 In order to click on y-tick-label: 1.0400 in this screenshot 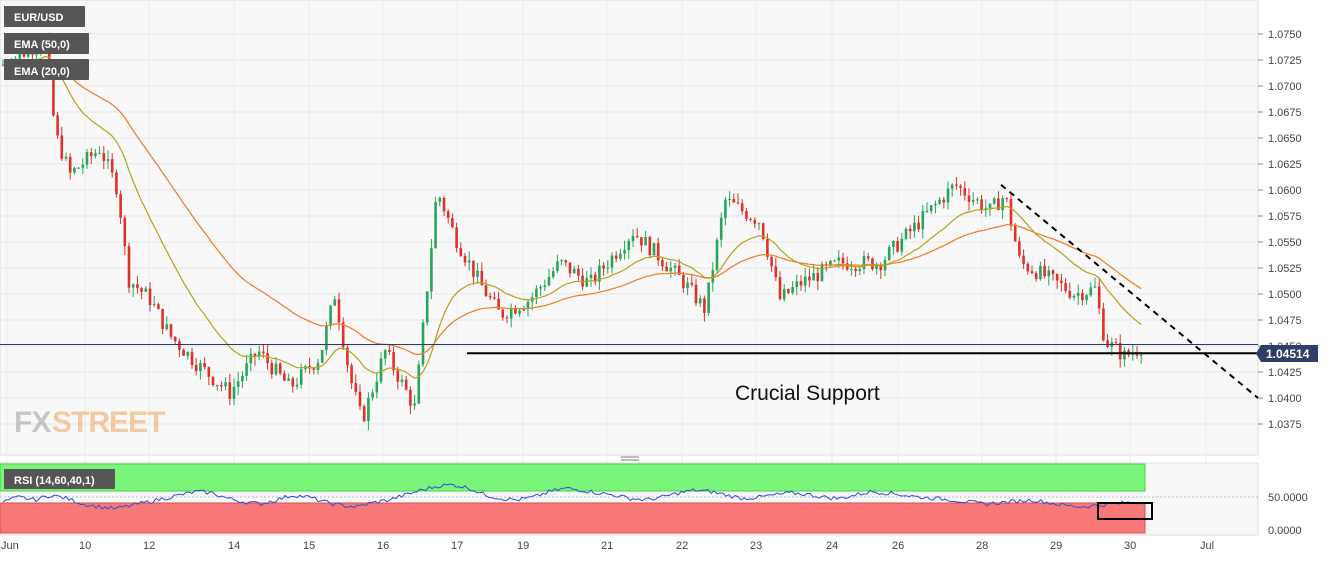, I will do `click(1285, 399)`.